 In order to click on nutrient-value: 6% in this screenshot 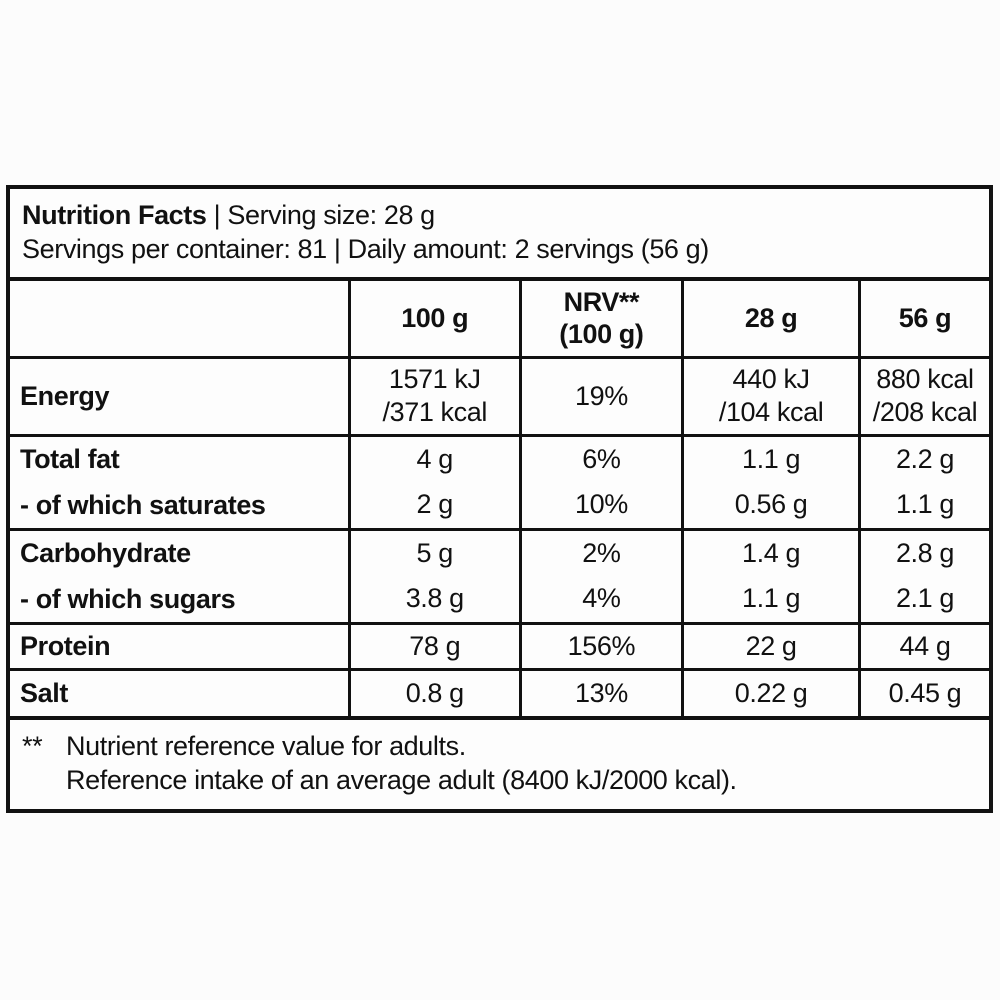, I will do `click(600, 457)`.